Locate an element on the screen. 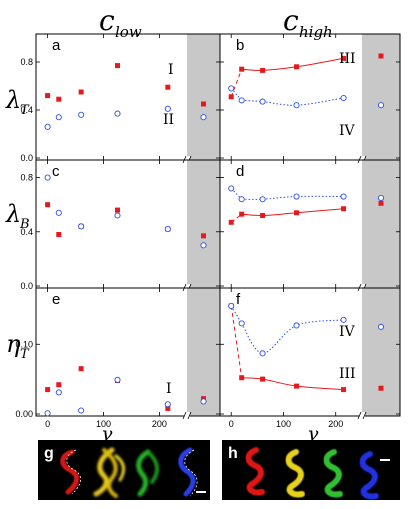 This screenshot has width=415, height=509. panel-label-b: b is located at coordinates (240, 45).